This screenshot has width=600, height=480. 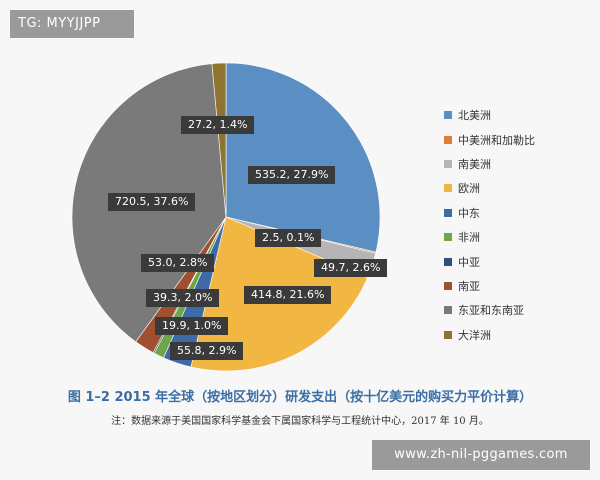 What do you see at coordinates (474, 164) in the screenshot?
I see `legend-label: 南美洲` at bounding box center [474, 164].